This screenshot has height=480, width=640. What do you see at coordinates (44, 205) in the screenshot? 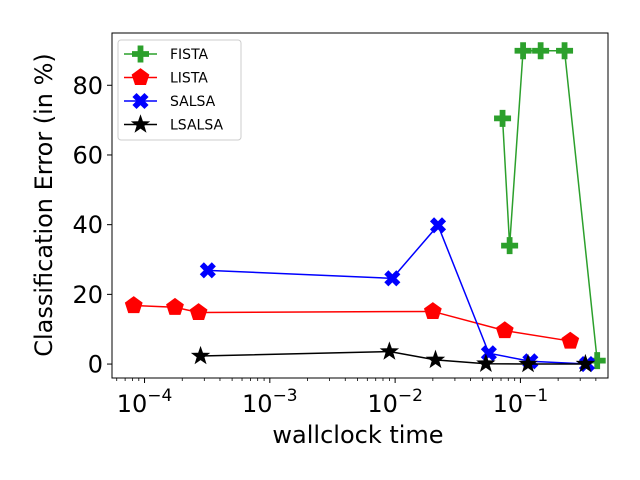
I see `y-axis-label: Classification Error (in %)` at bounding box center [44, 205].